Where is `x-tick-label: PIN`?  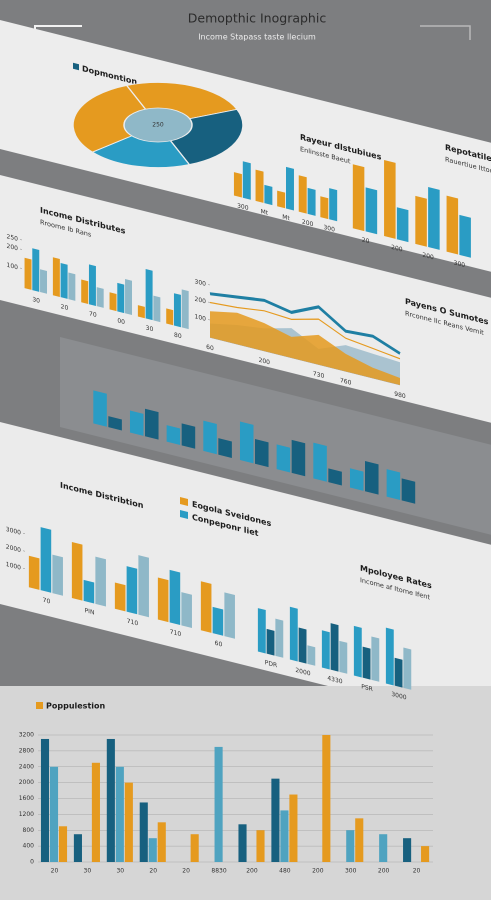 x-tick-label: PIN is located at coordinates (90, 611).